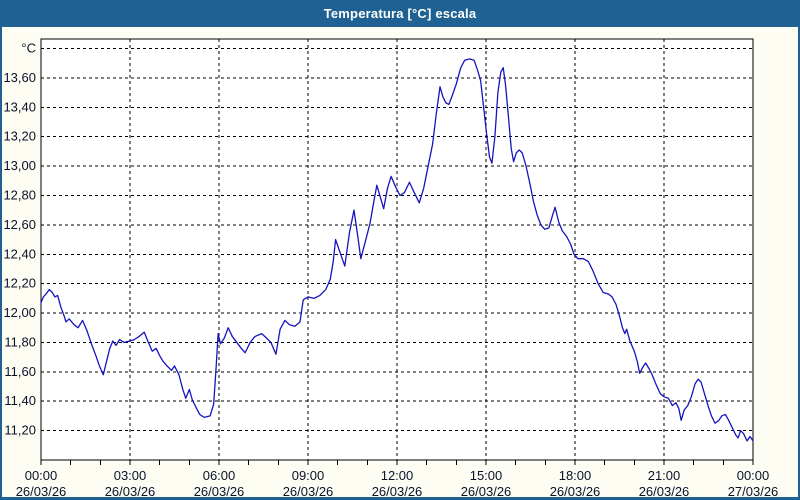 The width and height of the screenshot is (800, 500). Describe the element at coordinates (19, 106) in the screenshot. I see `y-tick-label: 13,40` at that location.